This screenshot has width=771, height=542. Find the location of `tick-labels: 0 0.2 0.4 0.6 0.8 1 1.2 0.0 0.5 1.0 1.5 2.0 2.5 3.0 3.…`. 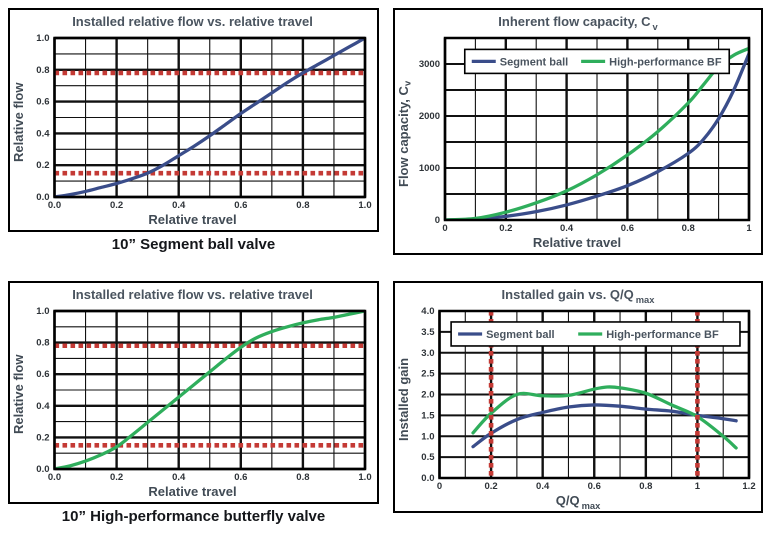

tick-labels: 0 0.2 0.4 0.6 0.8 1 1.2 0.0 0.5 1.0 1.5 2.0 2.5 3.0 3.… is located at coordinates (588, 399).